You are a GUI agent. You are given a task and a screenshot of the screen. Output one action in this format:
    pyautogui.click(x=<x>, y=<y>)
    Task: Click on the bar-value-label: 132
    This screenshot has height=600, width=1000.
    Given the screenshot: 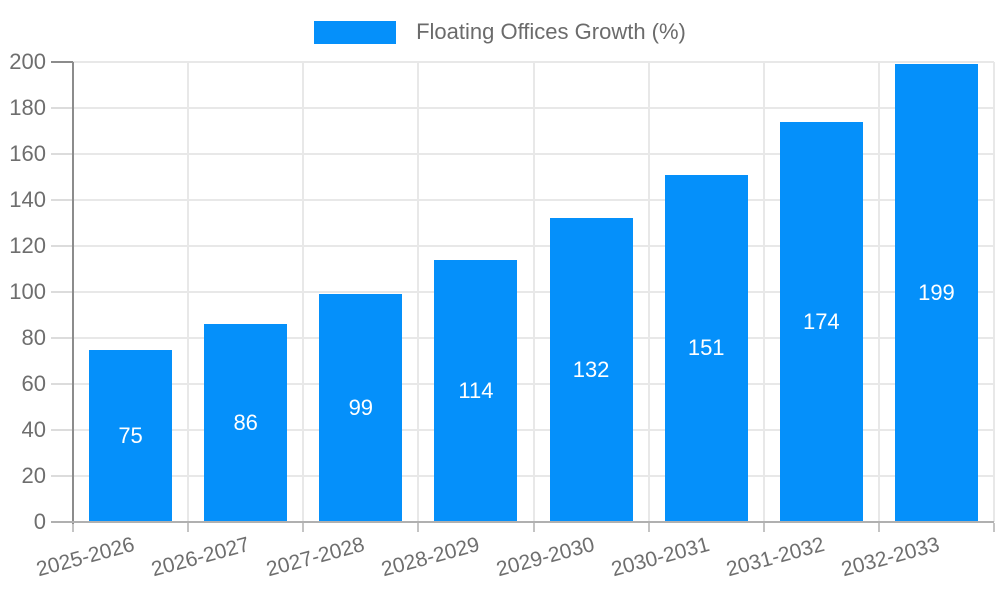 What is the action you would take?
    pyautogui.click(x=591, y=370)
    